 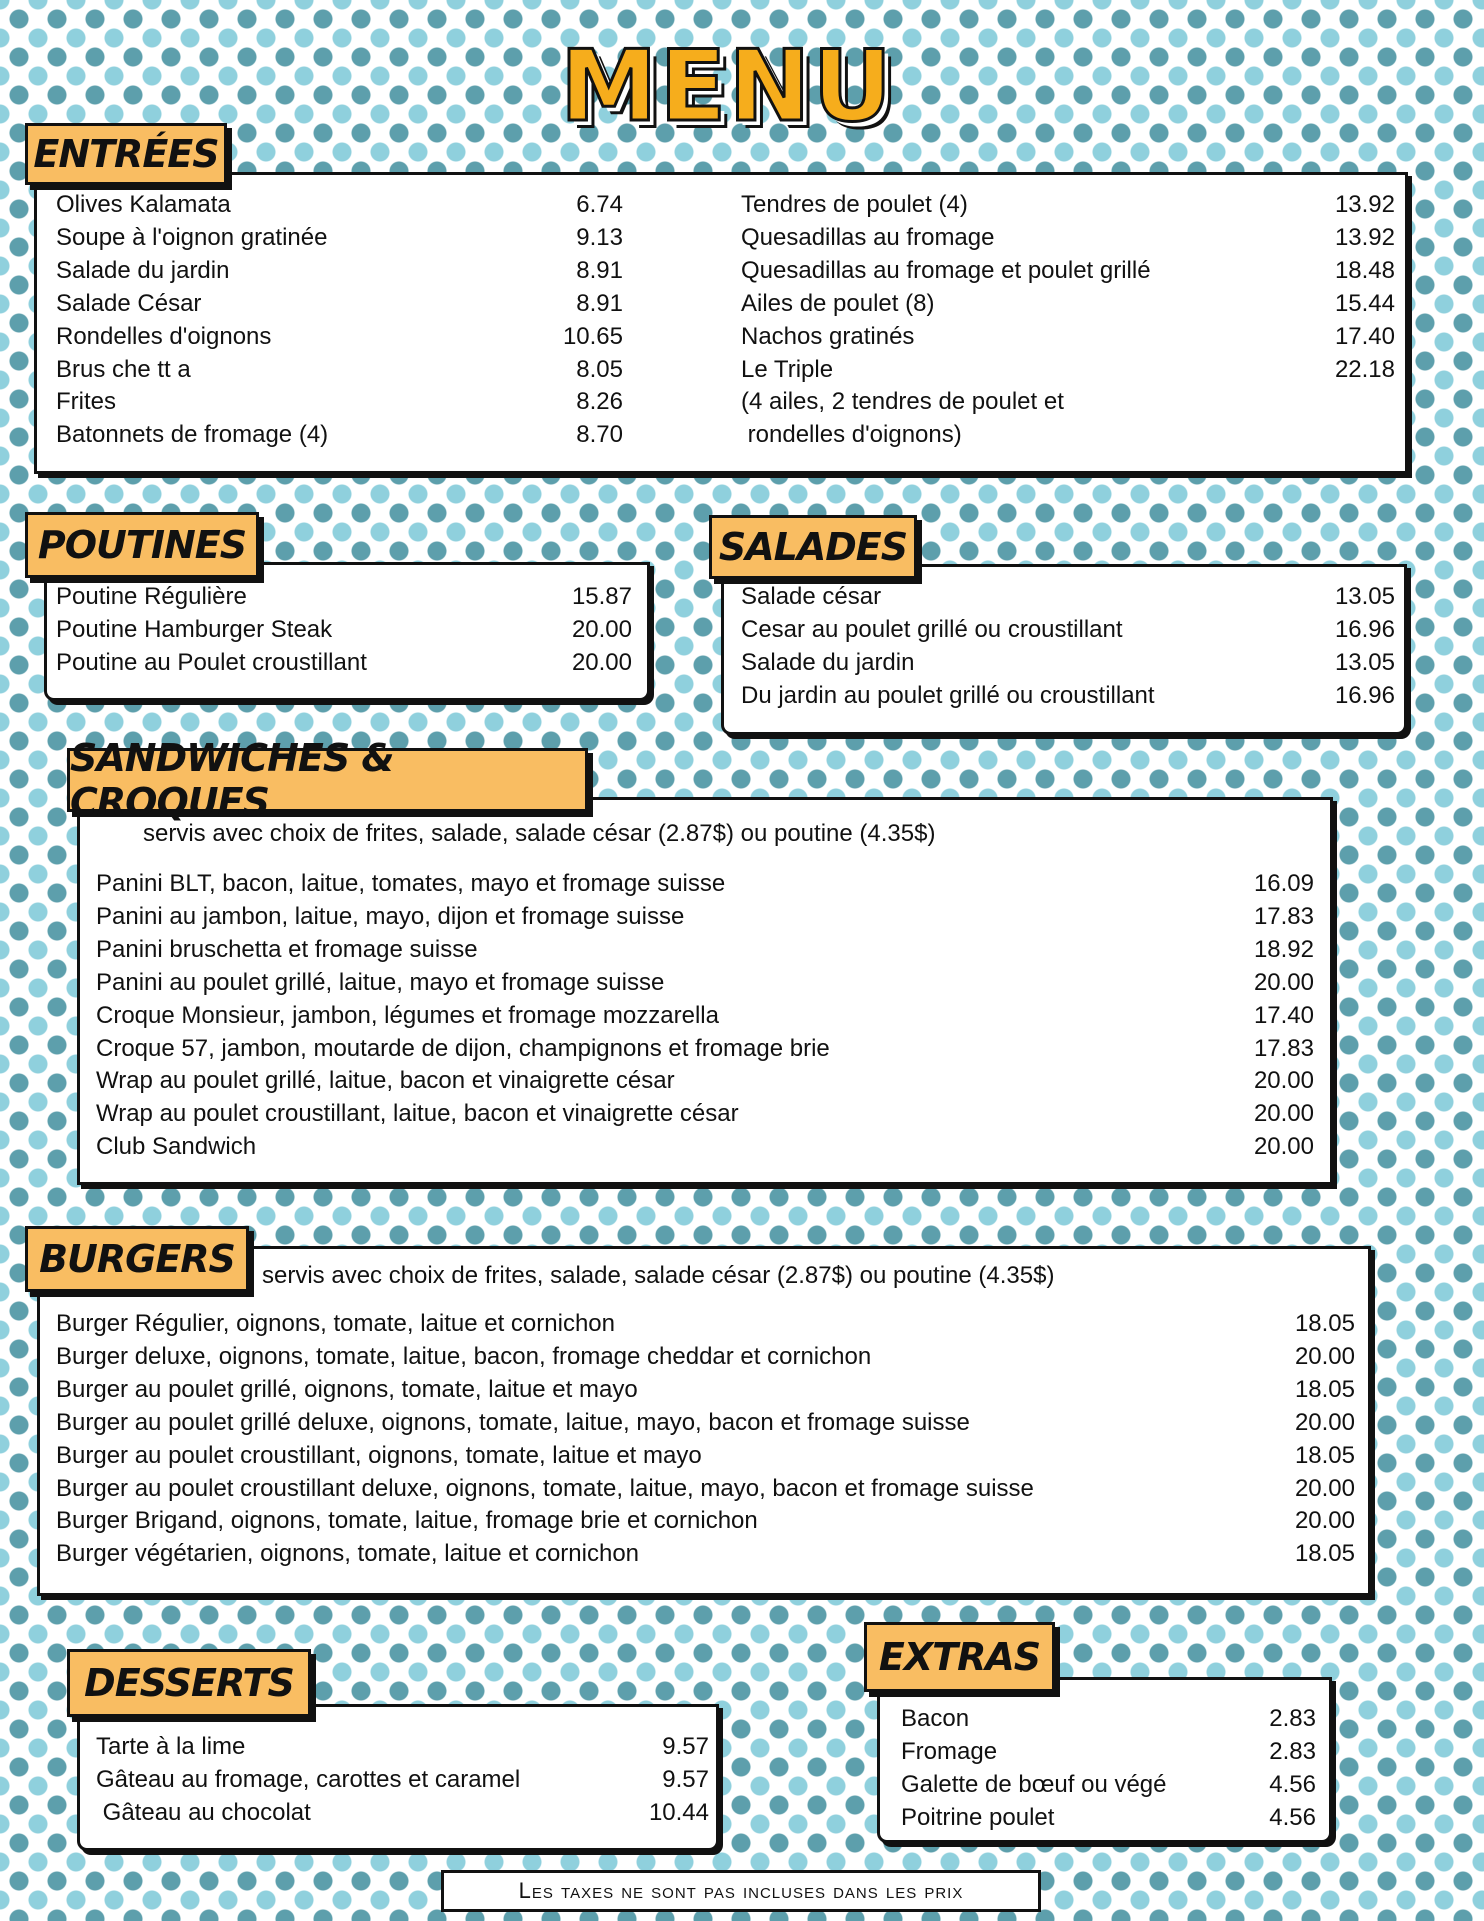 What do you see at coordinates (932, 629) in the screenshot?
I see `menu-item-name: Cesar au poulet grillé ou croustillant` at bounding box center [932, 629].